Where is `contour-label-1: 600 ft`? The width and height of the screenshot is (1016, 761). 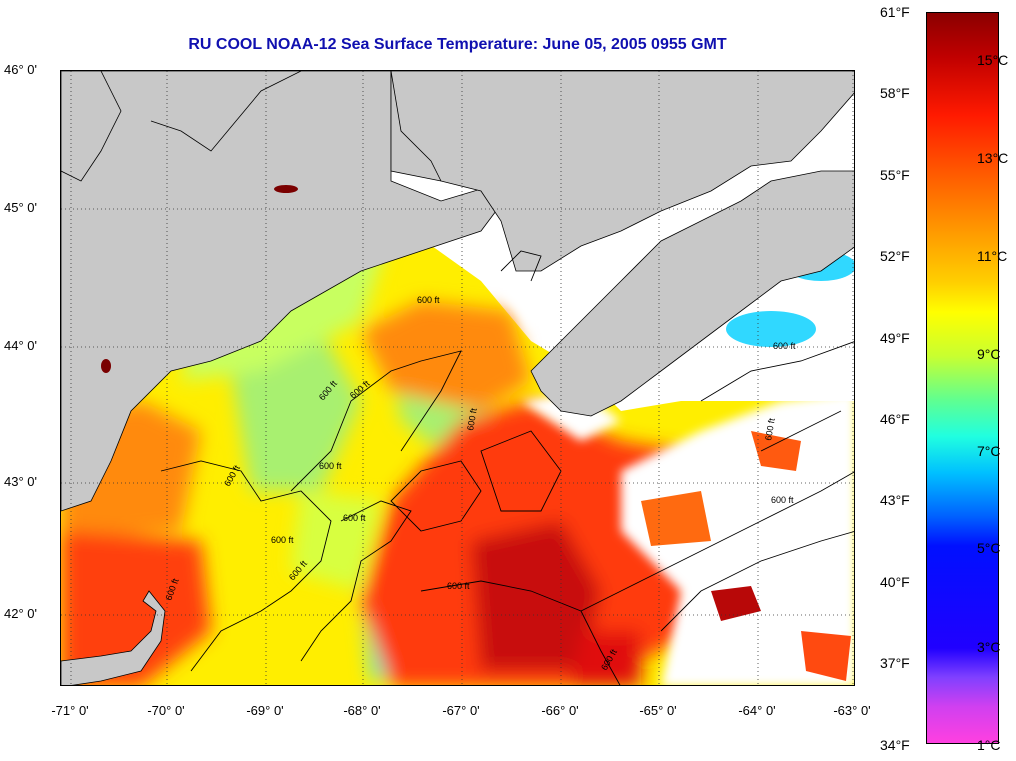 contour-label-1: 600 ft is located at coordinates (428, 300).